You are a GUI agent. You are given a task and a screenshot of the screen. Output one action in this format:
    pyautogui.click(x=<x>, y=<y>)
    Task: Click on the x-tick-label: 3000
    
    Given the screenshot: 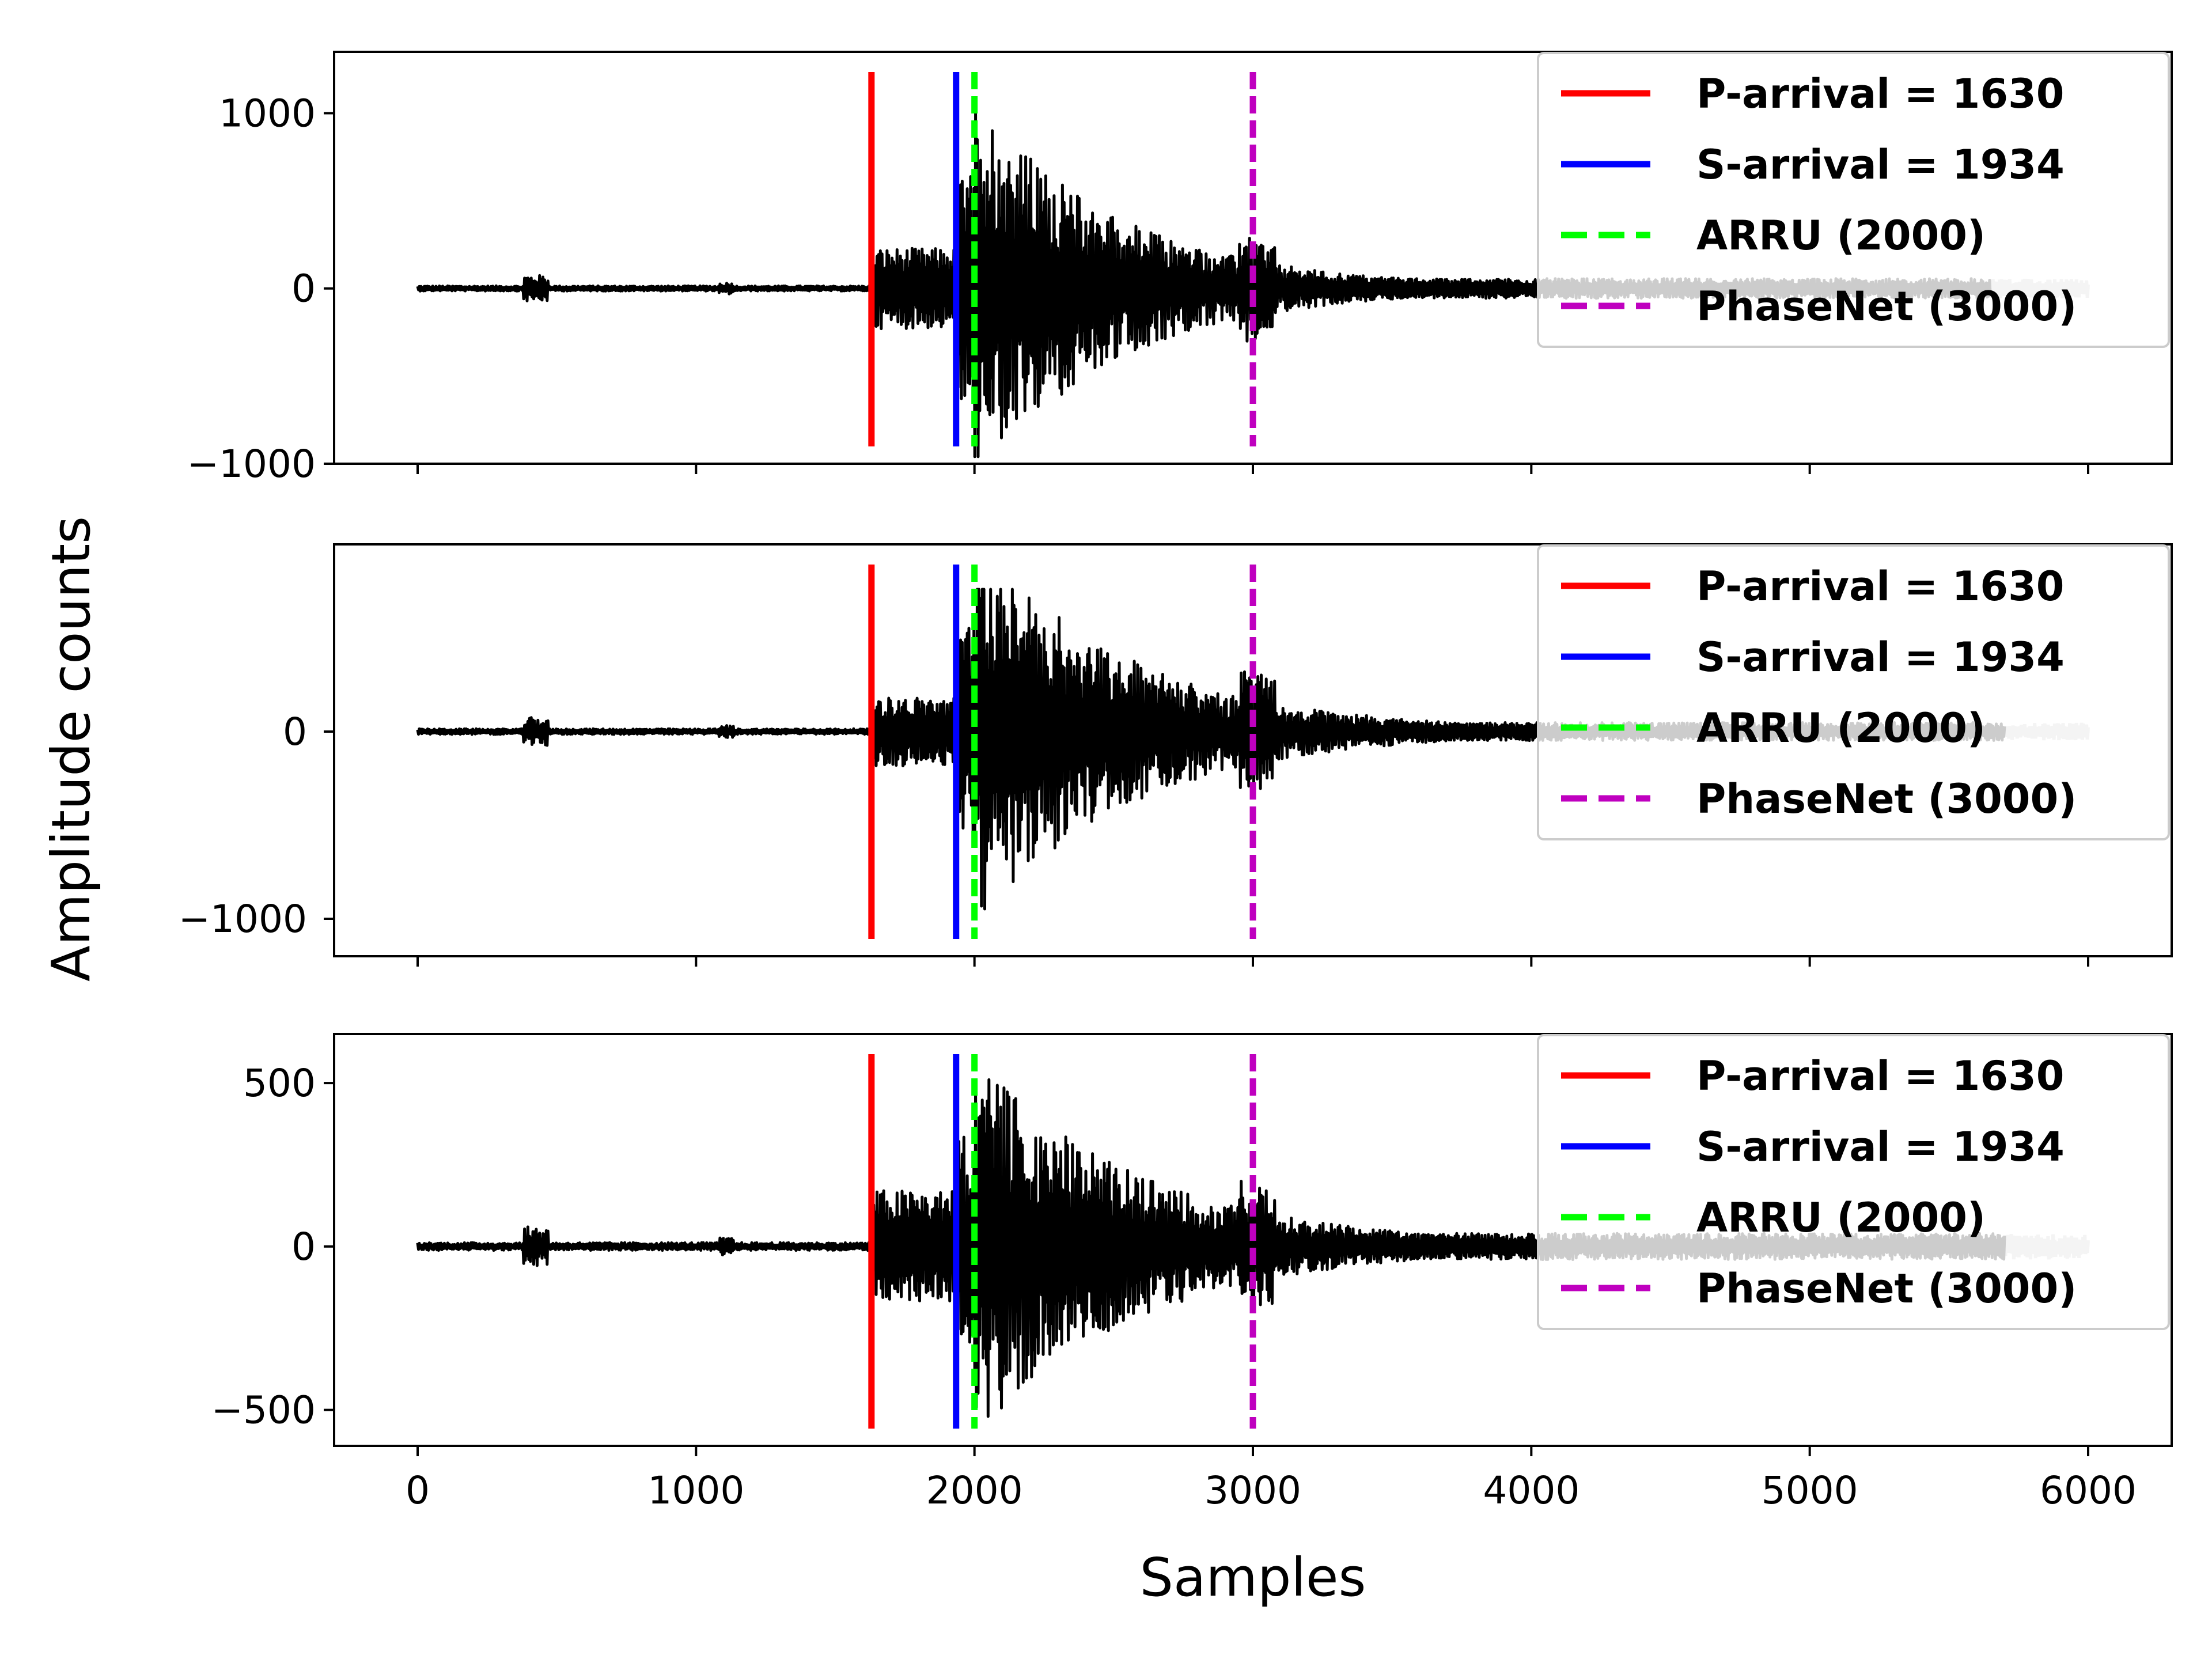 What is the action you would take?
    pyautogui.click(x=1253, y=1490)
    